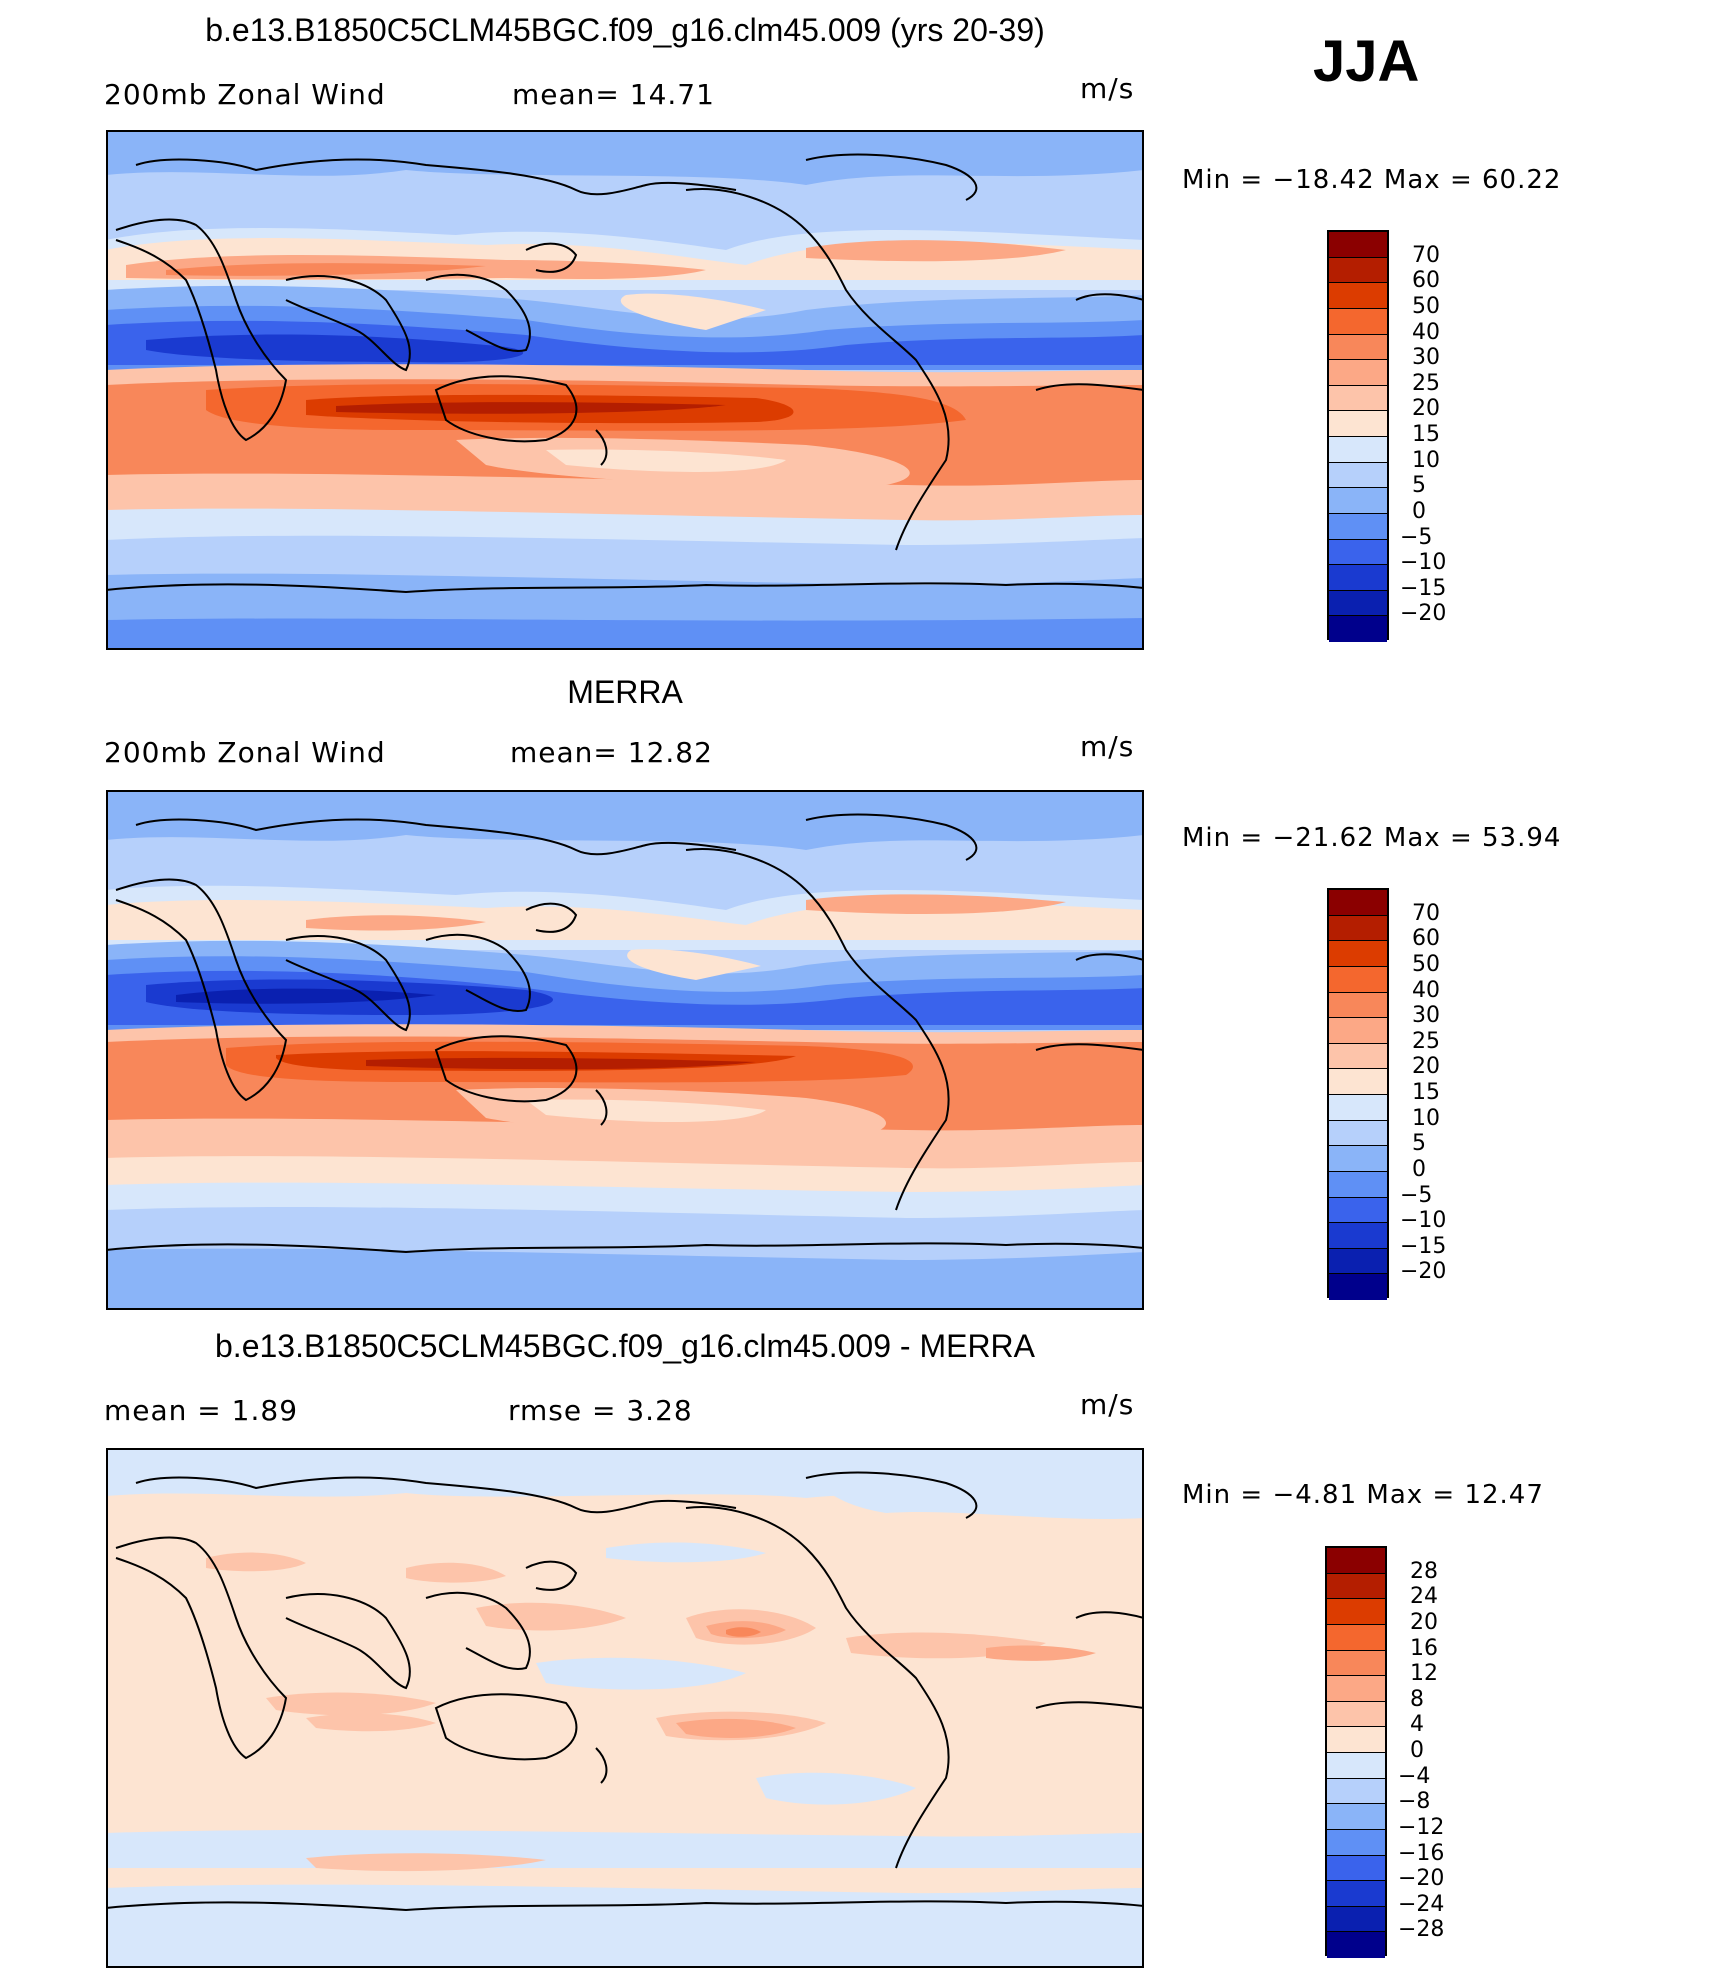  What do you see at coordinates (1426, 281) in the screenshot?
I see `colorbar-tick-label: 60` at bounding box center [1426, 281].